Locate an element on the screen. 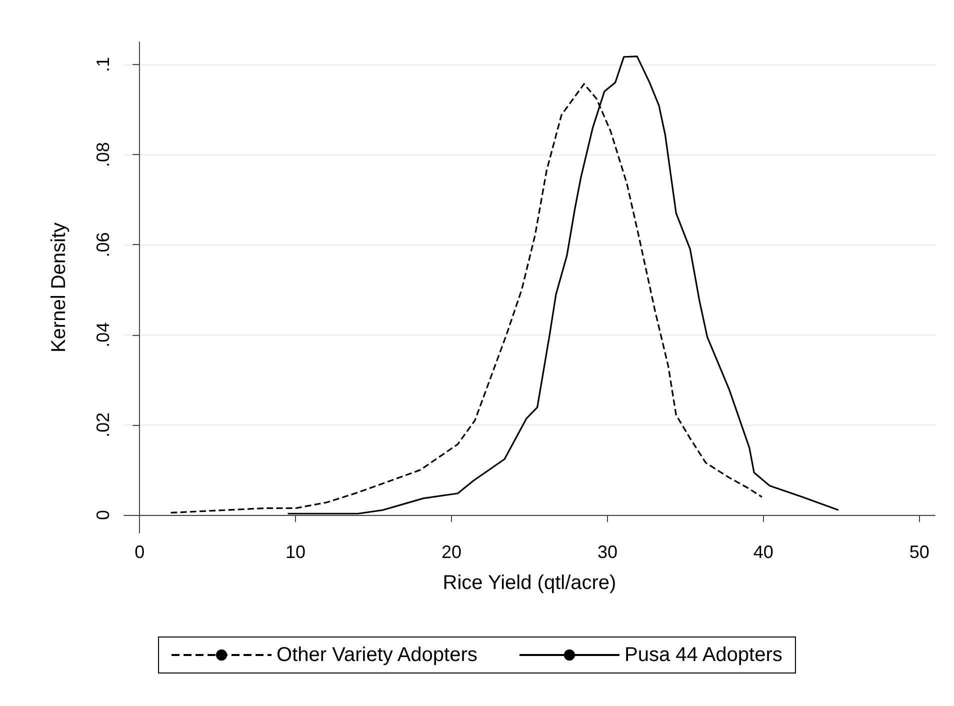 The width and height of the screenshot is (954, 706). y-tick-label: 0 is located at coordinates (103, 515).